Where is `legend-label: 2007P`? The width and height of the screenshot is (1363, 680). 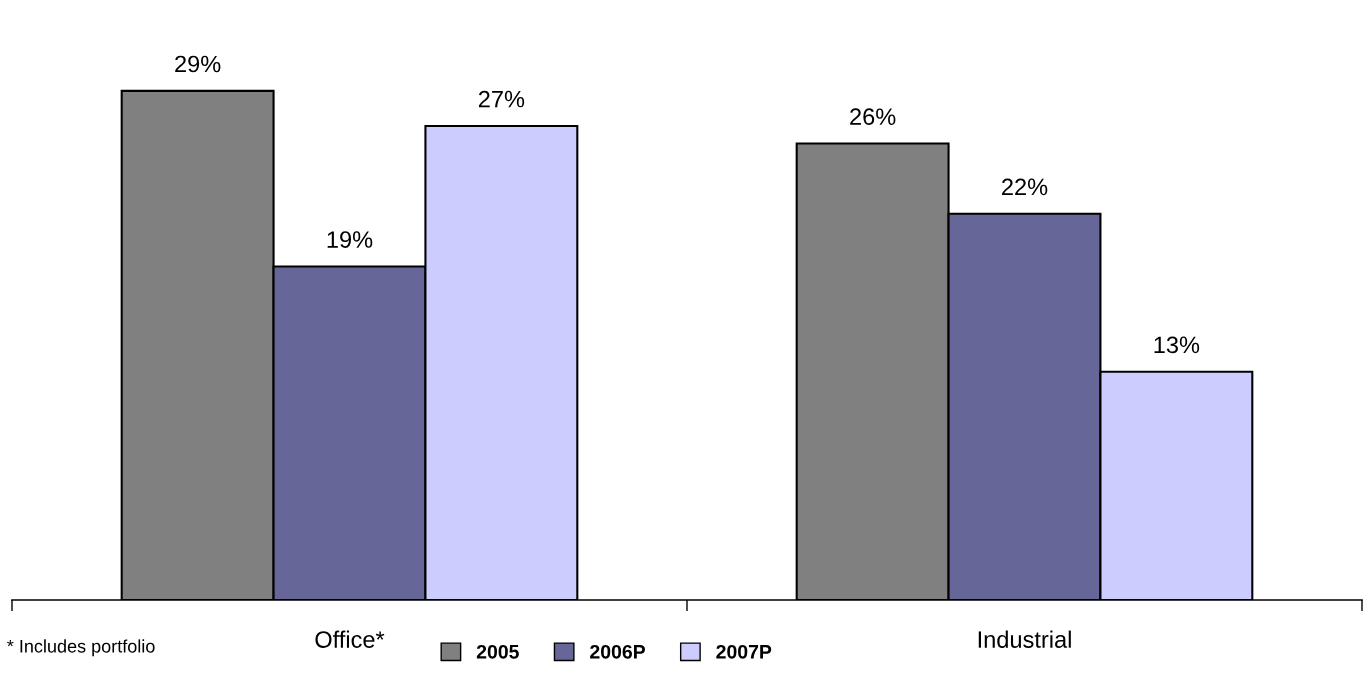 legend-label: 2007P is located at coordinates (744, 651).